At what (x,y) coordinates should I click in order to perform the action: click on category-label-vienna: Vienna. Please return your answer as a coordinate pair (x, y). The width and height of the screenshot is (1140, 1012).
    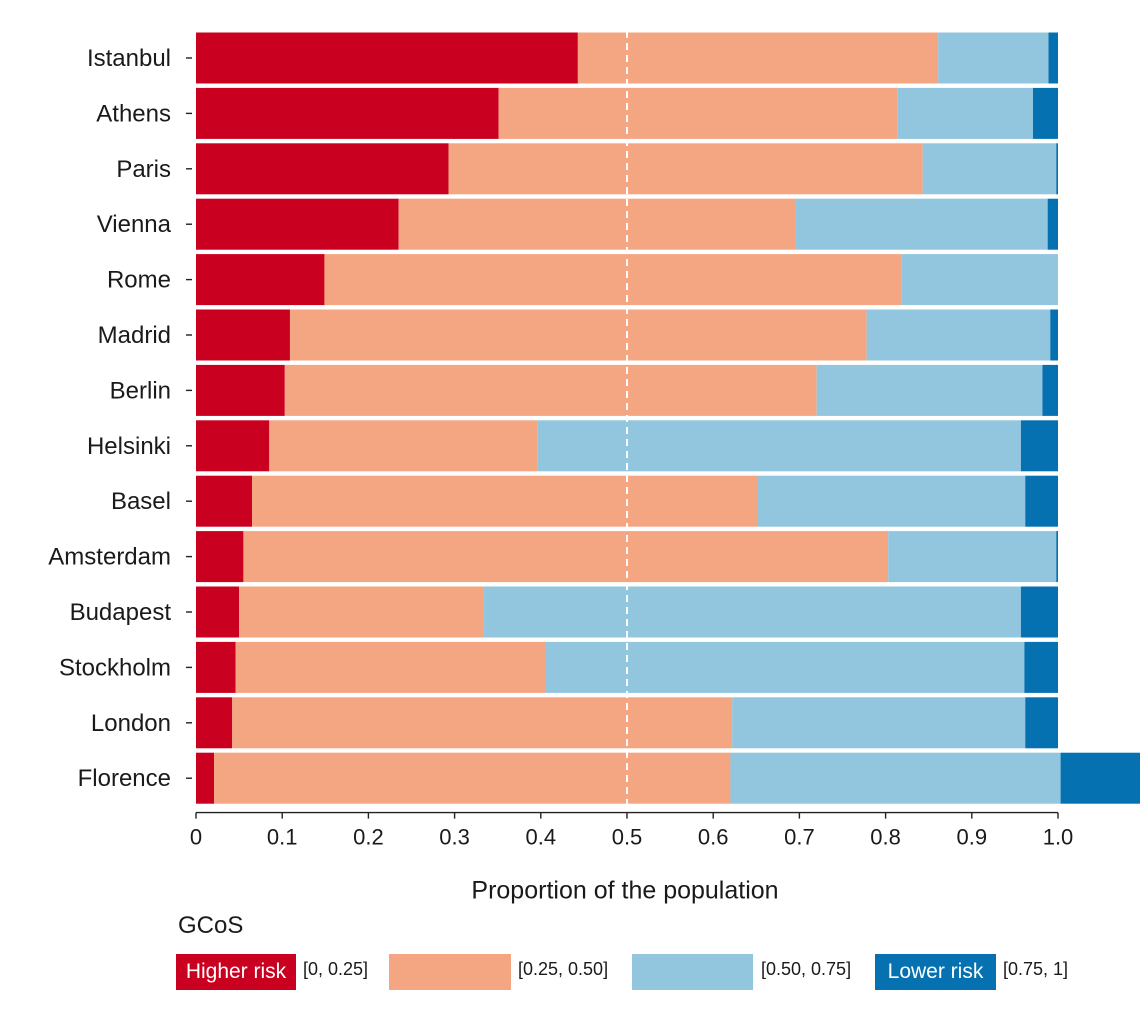
    Looking at the image, I should click on (134, 224).